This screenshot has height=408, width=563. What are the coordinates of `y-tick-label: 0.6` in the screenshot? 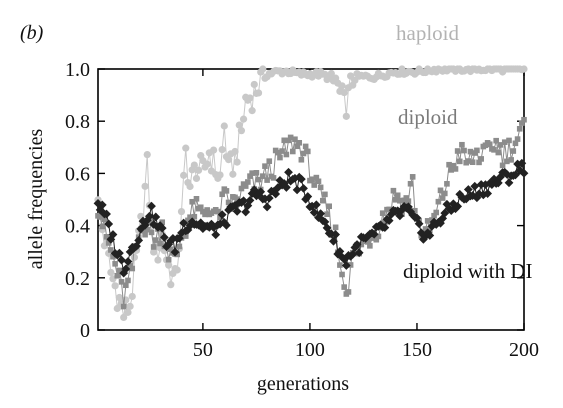 It's located at (77, 174).